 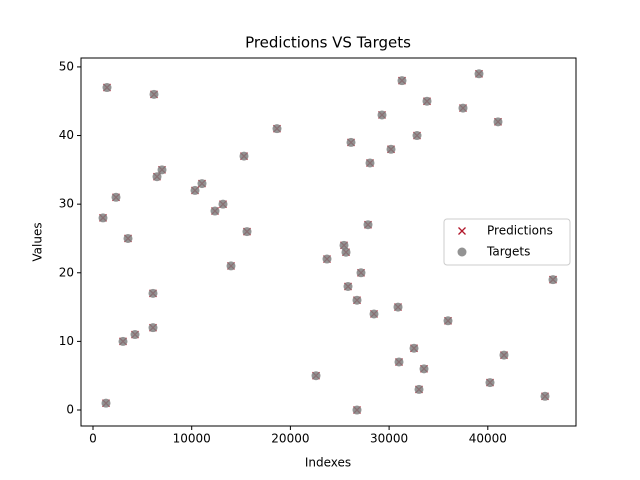 What do you see at coordinates (192, 439) in the screenshot?
I see `x-tick-label: 10000` at bounding box center [192, 439].